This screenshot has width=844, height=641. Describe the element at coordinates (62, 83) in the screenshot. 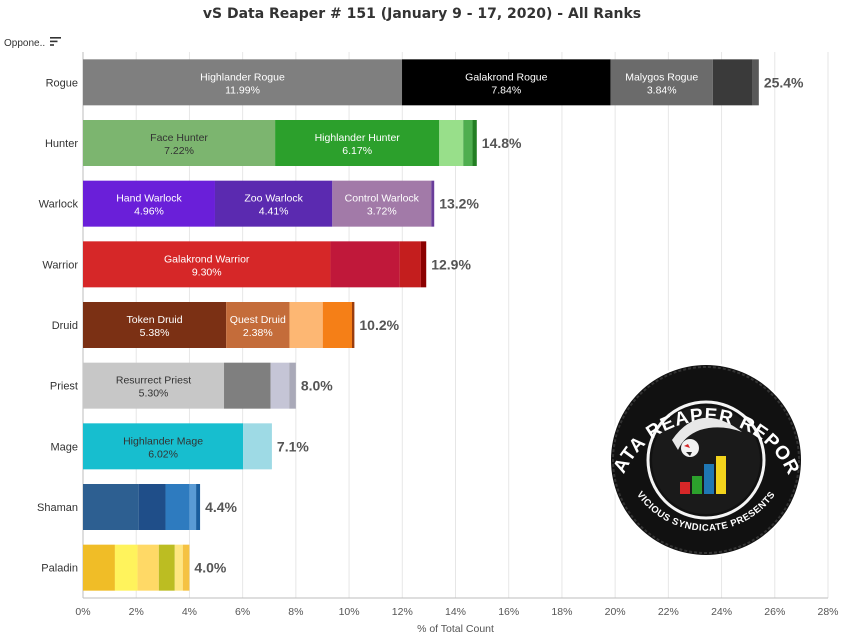

I see `category-label: Rogue` at that location.